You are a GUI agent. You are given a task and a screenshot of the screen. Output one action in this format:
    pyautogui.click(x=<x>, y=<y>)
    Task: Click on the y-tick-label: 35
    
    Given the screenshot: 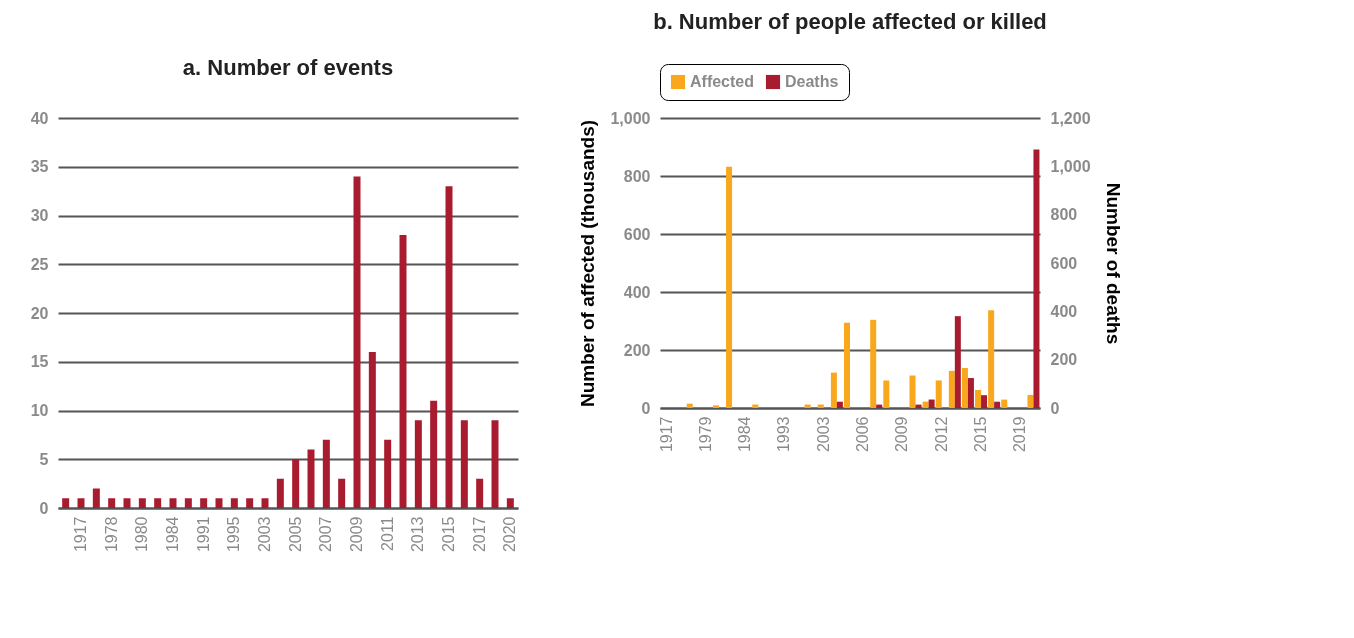 What is the action you would take?
    pyautogui.click(x=39, y=167)
    